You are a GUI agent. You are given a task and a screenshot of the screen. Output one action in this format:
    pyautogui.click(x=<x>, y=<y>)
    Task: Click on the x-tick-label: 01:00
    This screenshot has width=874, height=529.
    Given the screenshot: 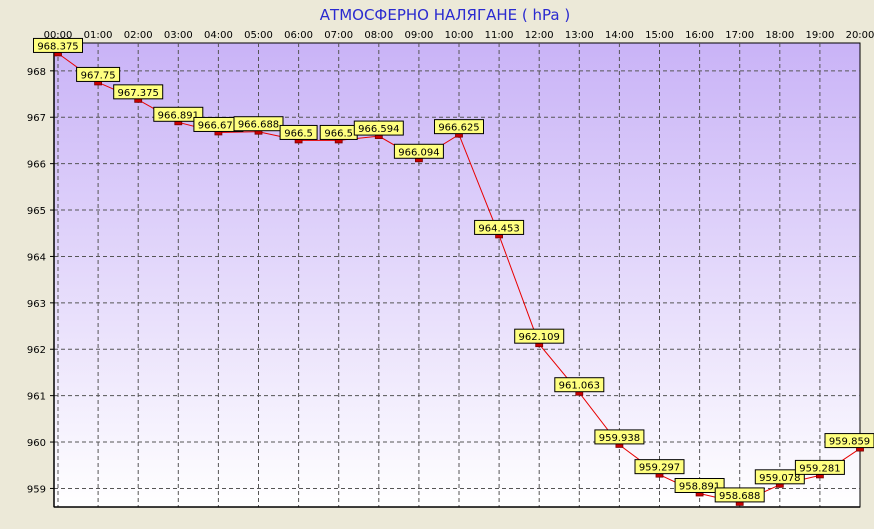 What is the action you would take?
    pyautogui.click(x=98, y=35)
    